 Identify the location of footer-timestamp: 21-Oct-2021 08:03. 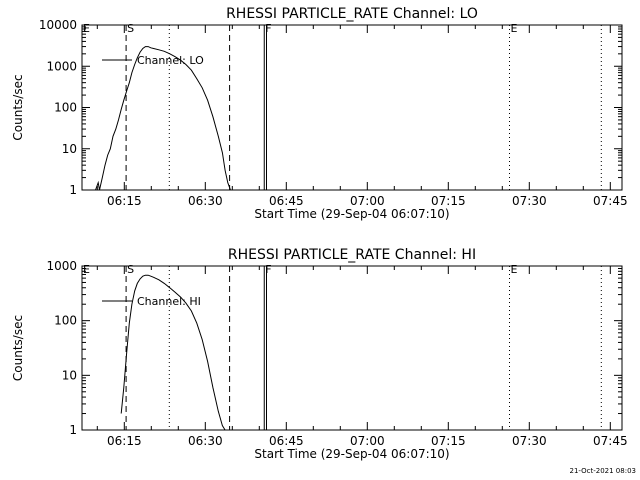
(603, 471).